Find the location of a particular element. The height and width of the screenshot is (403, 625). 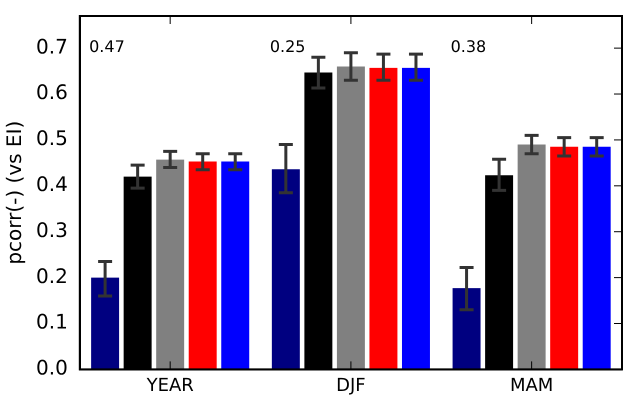

y-tick-label: 0.4 is located at coordinates (52, 184).